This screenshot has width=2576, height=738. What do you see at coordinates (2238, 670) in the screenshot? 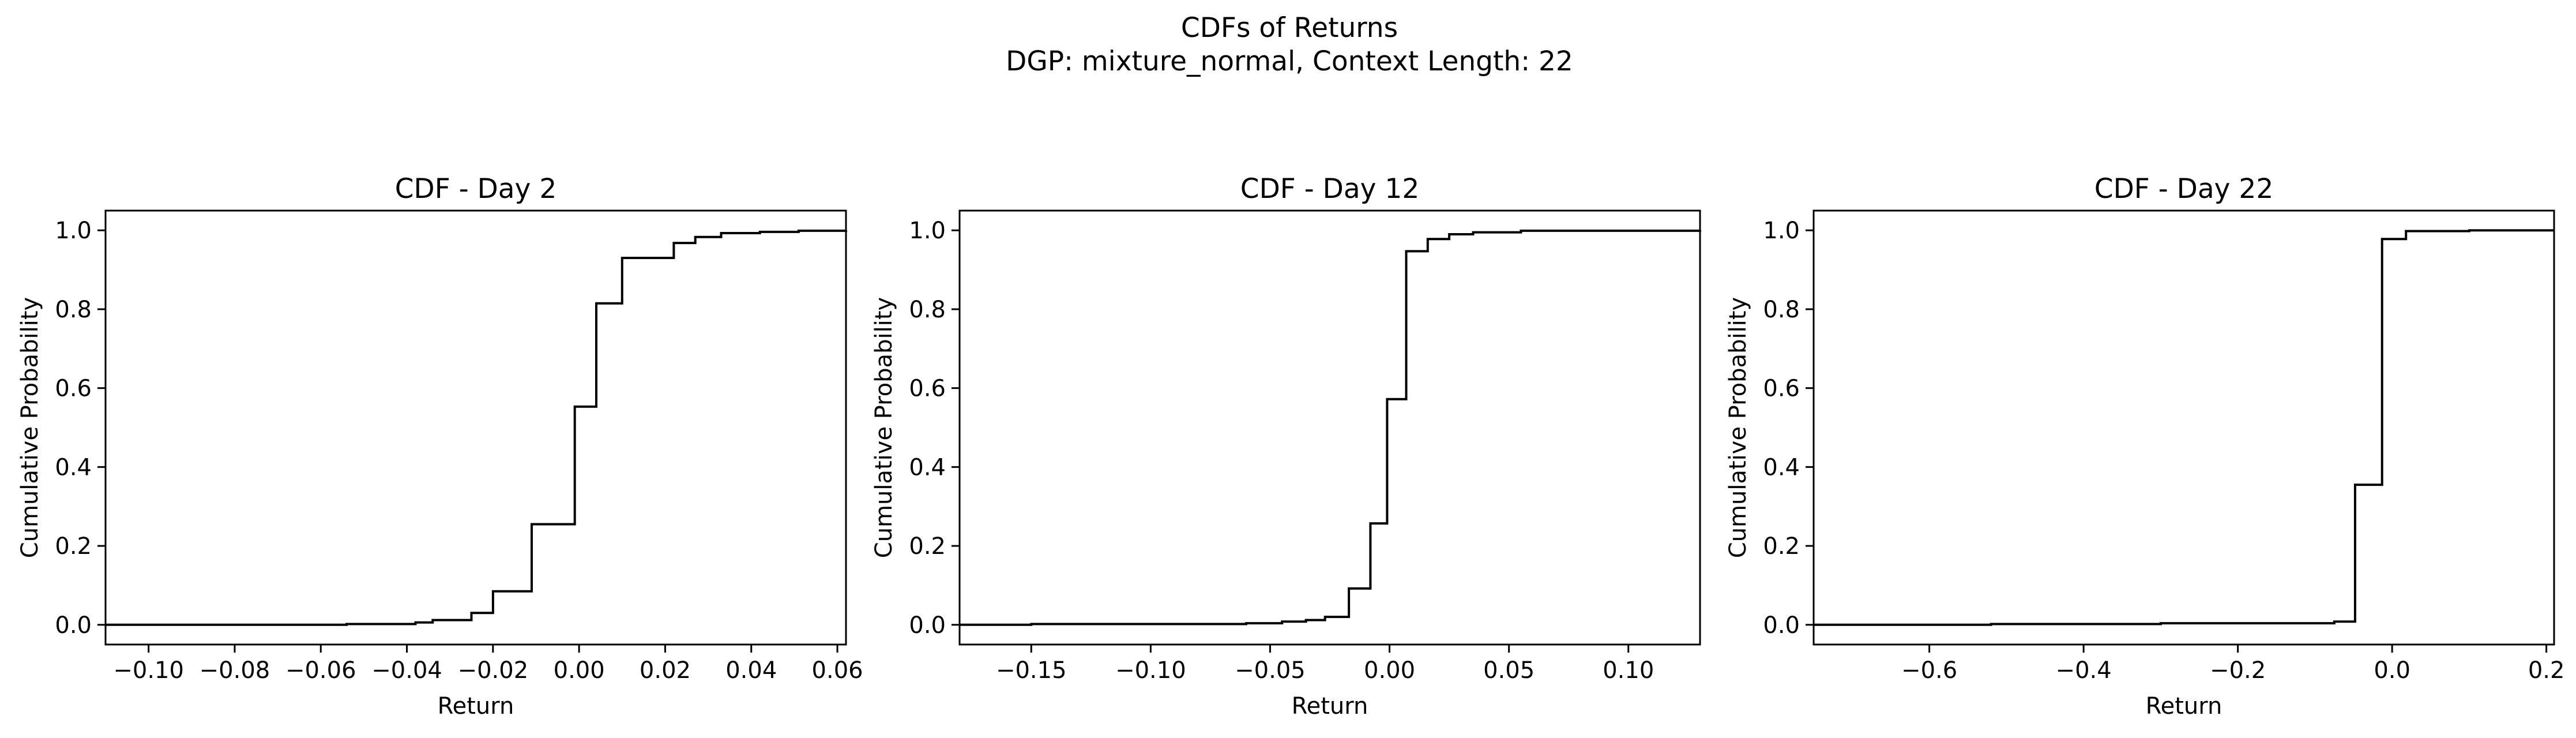
I see `x-tick-label: −0.2` at bounding box center [2238, 670].